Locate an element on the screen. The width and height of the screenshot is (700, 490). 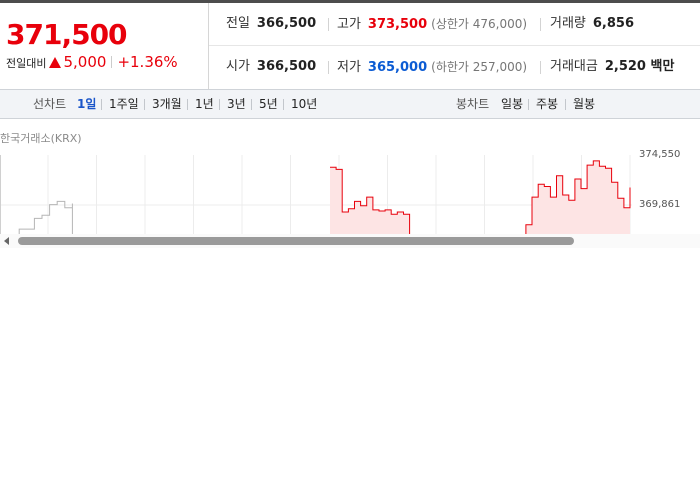
chart-tabs: 선차트 1일 1주일 3개월 1년 3년 5년 10년 봉차트 일봉 주봉 월봉 is located at coordinates (350, 104).